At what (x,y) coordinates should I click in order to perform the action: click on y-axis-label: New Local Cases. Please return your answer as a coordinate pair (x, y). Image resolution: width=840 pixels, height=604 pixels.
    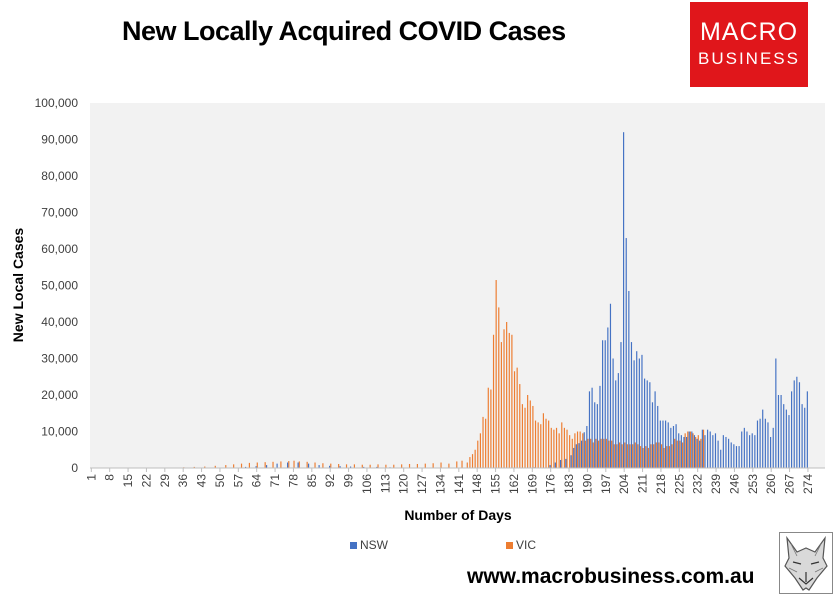
    Looking at the image, I should click on (18, 285).